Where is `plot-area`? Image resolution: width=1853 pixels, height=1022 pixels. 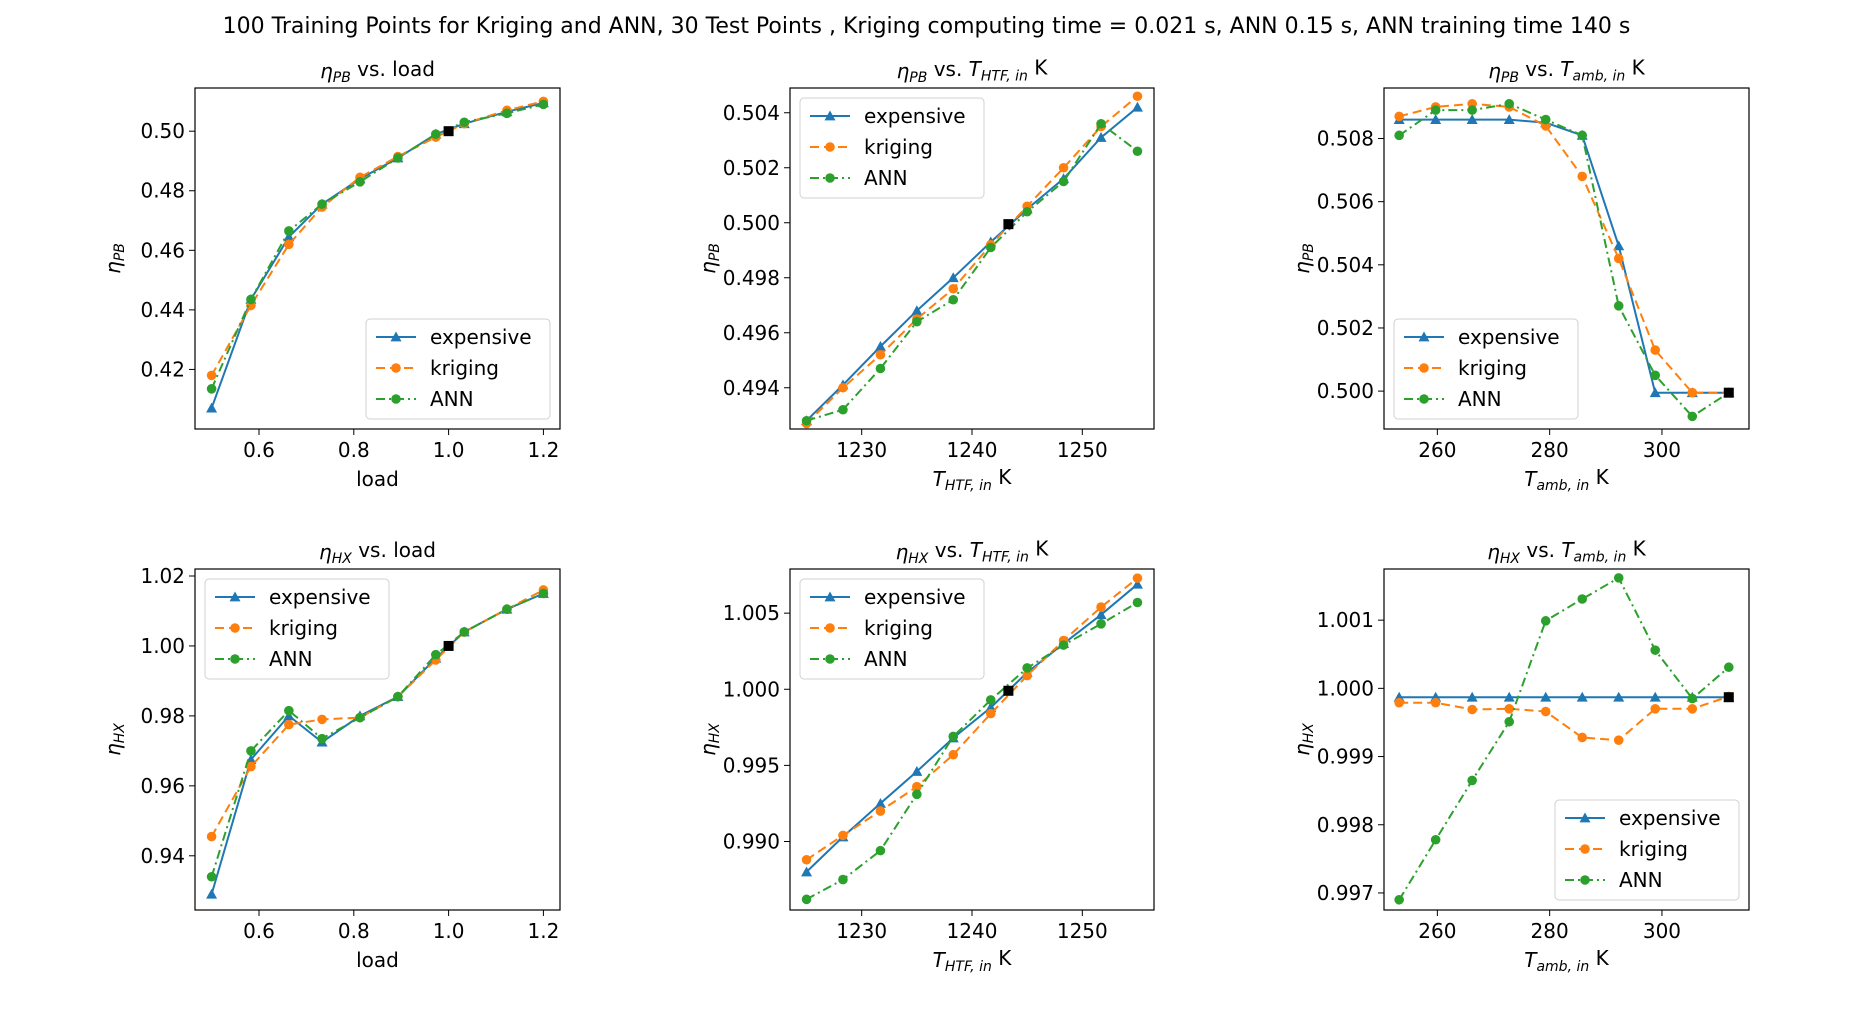 plot-area is located at coordinates (972, 260).